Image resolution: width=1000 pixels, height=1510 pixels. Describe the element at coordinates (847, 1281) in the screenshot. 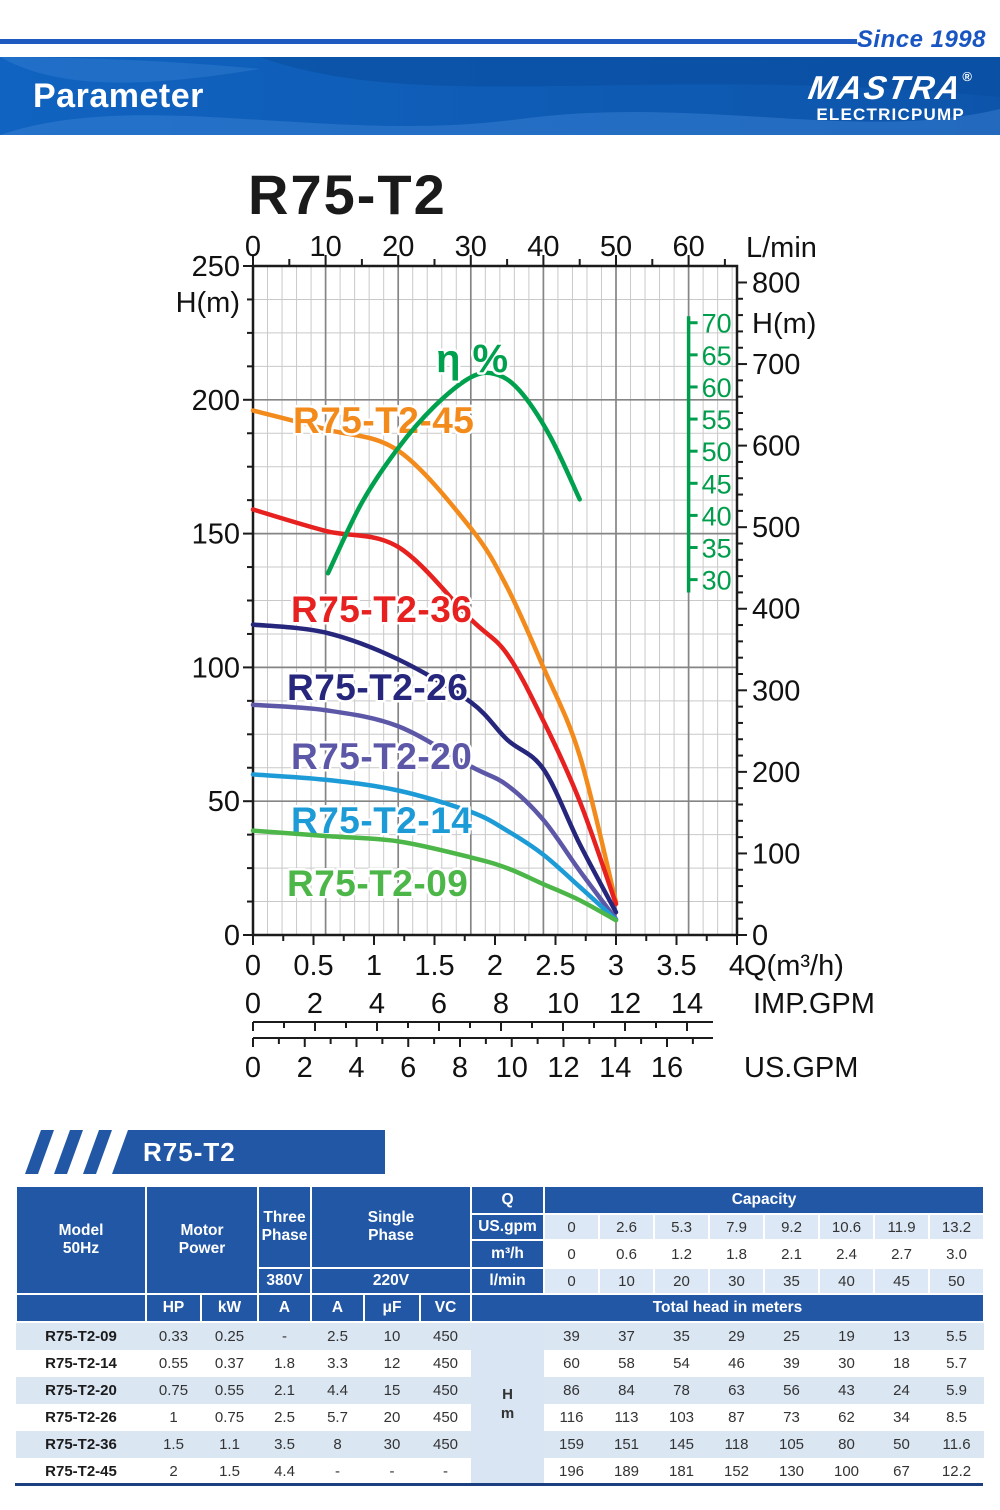

I see `capacity-value: 40` at that location.